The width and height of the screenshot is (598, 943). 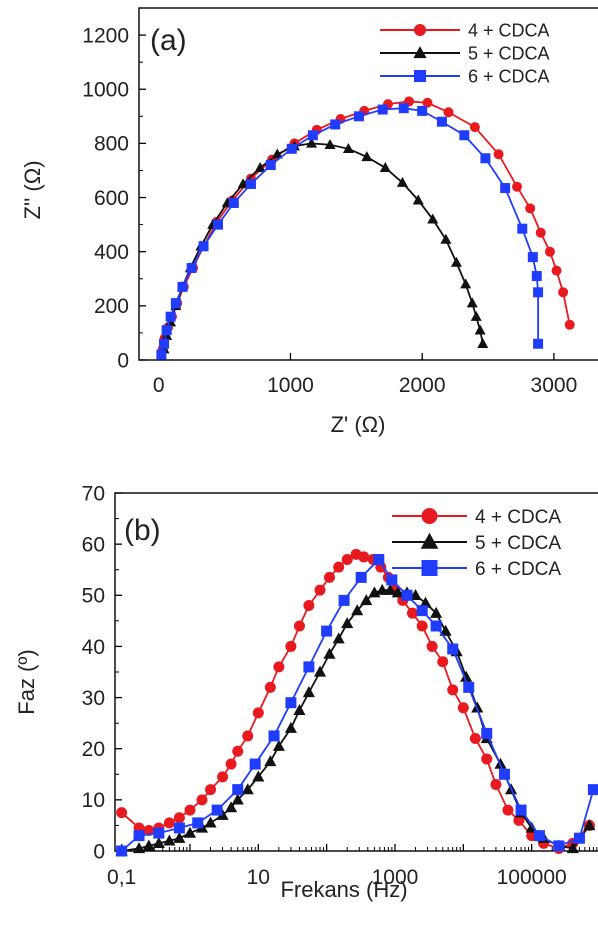 I want to click on y-tick-label: 0, so click(x=99, y=851).